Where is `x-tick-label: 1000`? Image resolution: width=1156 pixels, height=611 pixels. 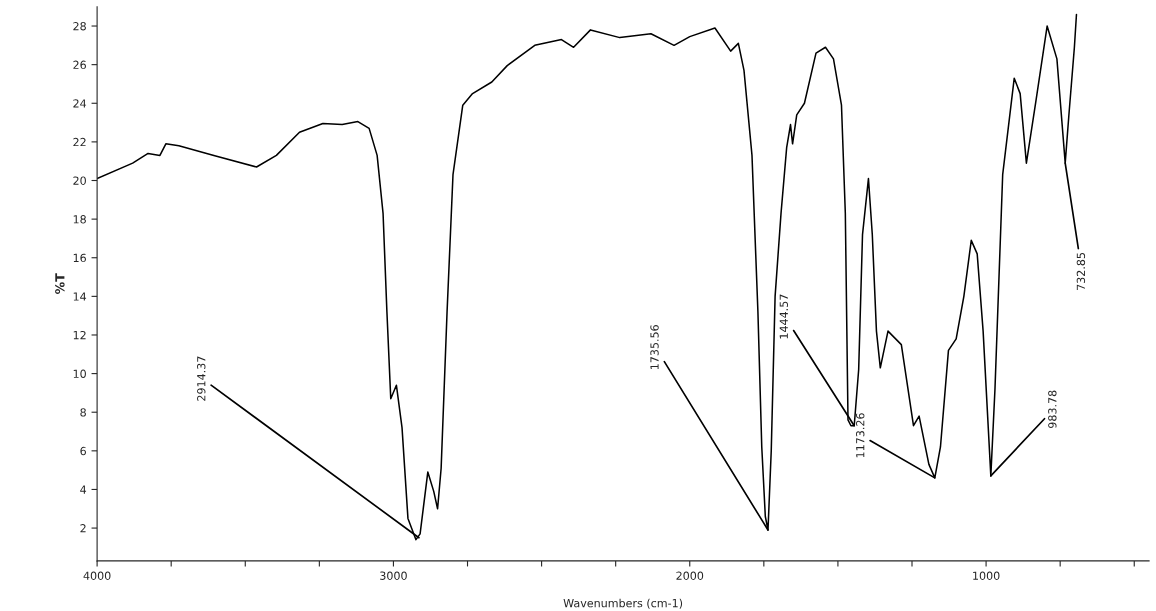 x-tick-label: 1000 is located at coordinates (986, 575).